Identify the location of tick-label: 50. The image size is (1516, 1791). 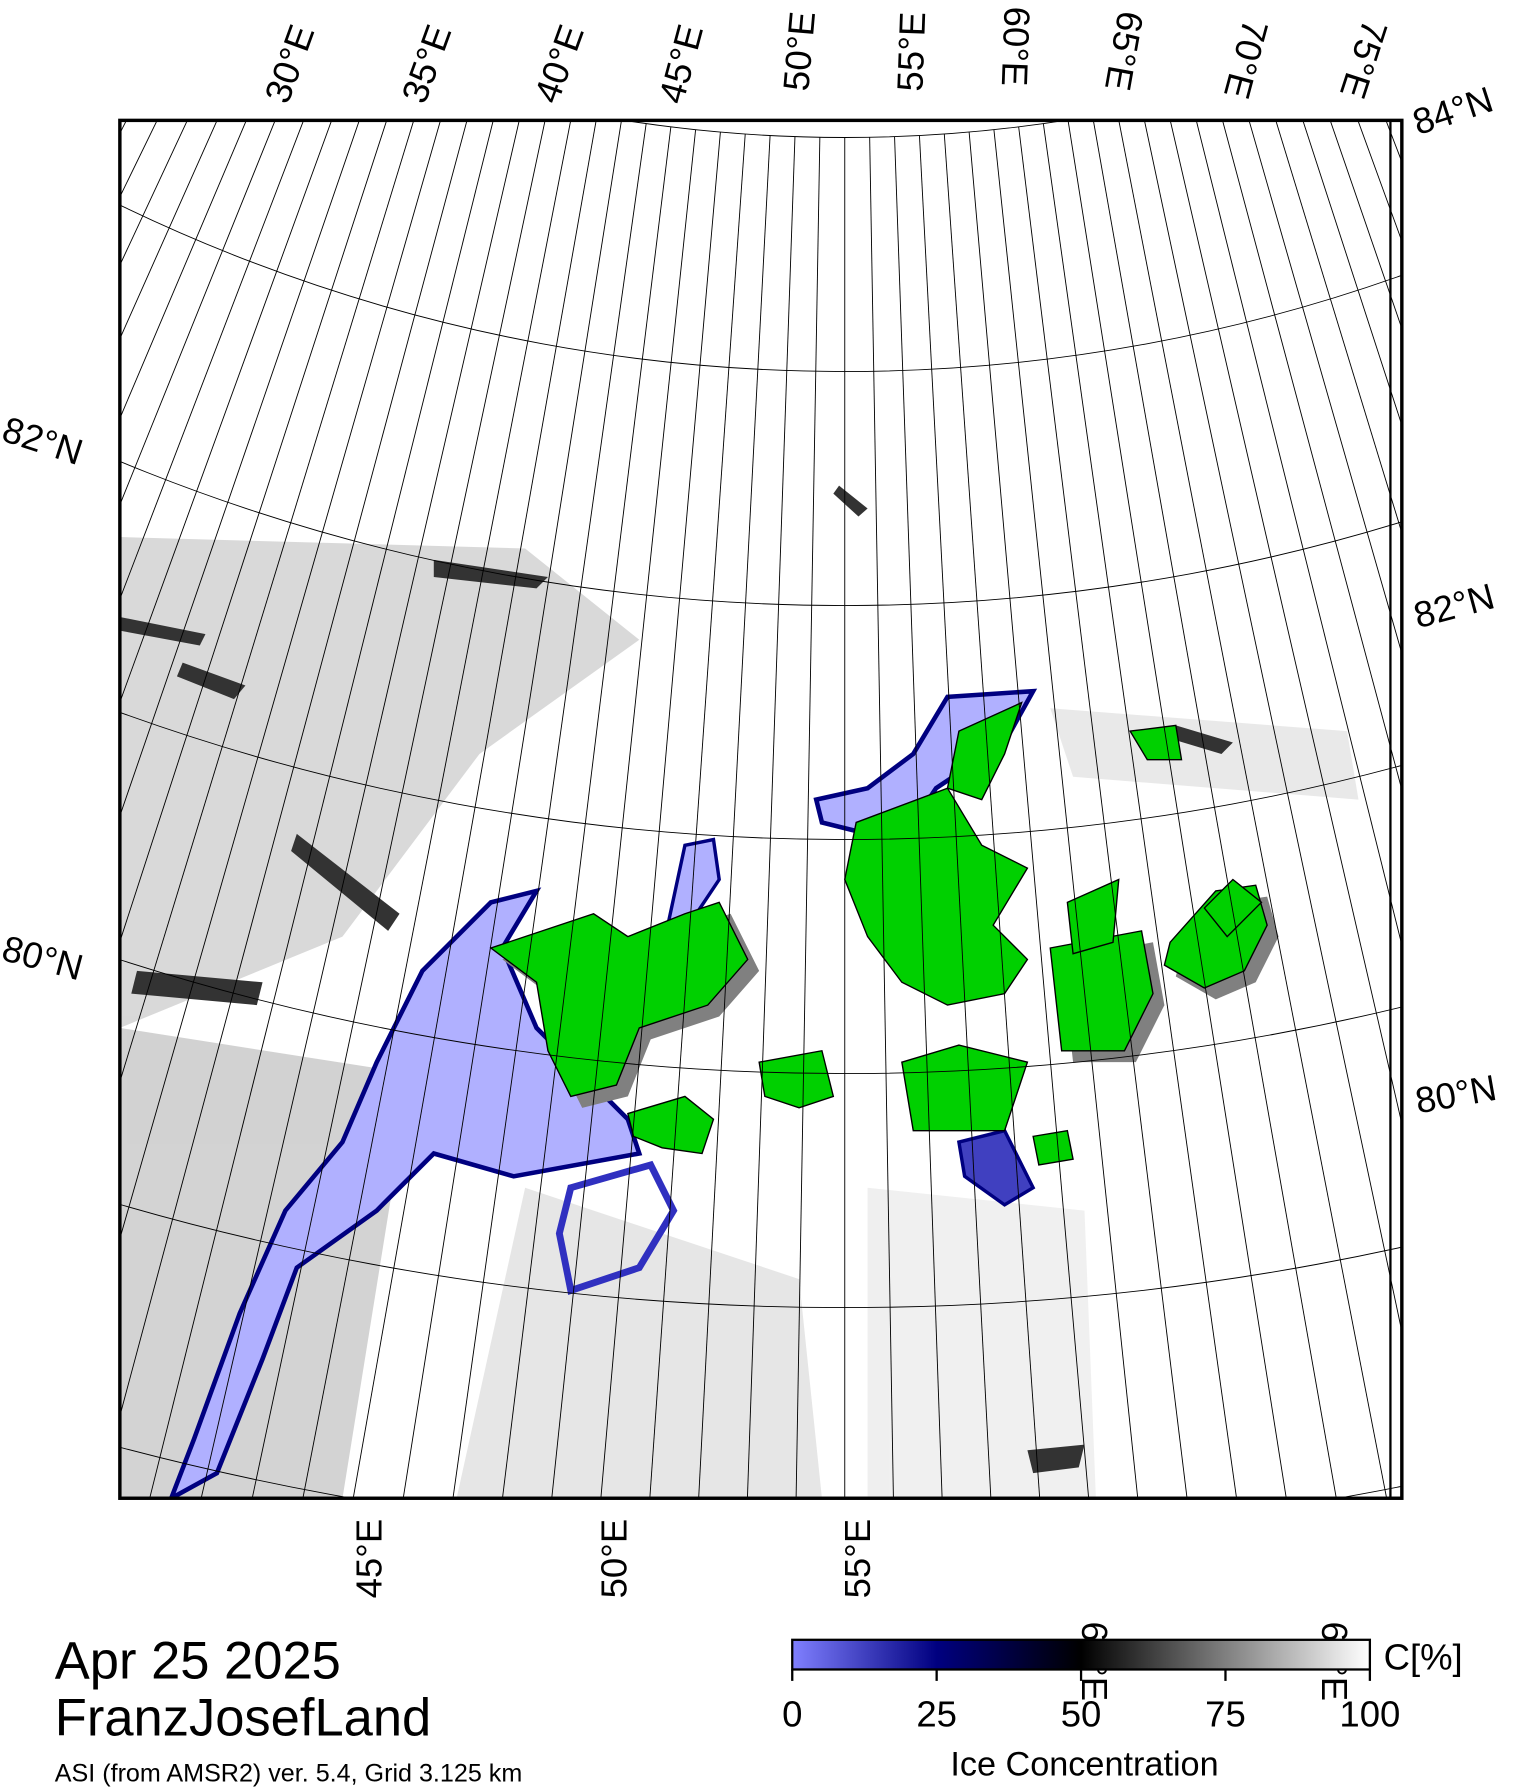
(1081, 1714).